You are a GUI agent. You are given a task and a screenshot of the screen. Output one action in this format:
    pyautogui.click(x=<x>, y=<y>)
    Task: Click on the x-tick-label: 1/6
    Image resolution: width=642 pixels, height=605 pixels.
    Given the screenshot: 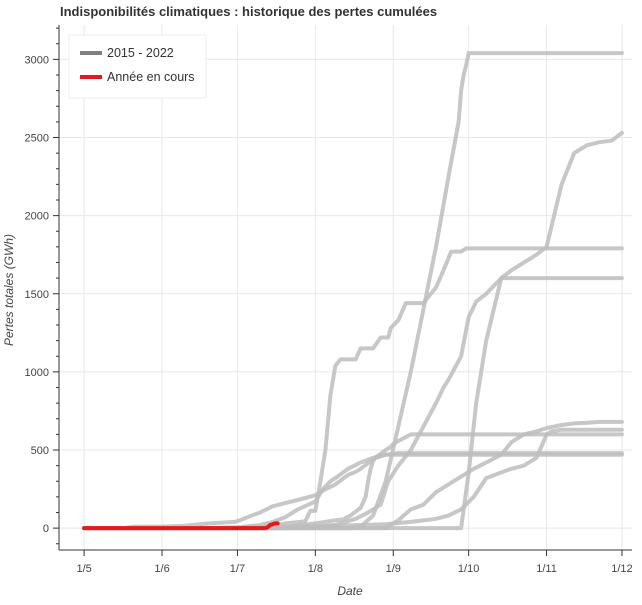 What is the action you would take?
    pyautogui.click(x=161, y=569)
    